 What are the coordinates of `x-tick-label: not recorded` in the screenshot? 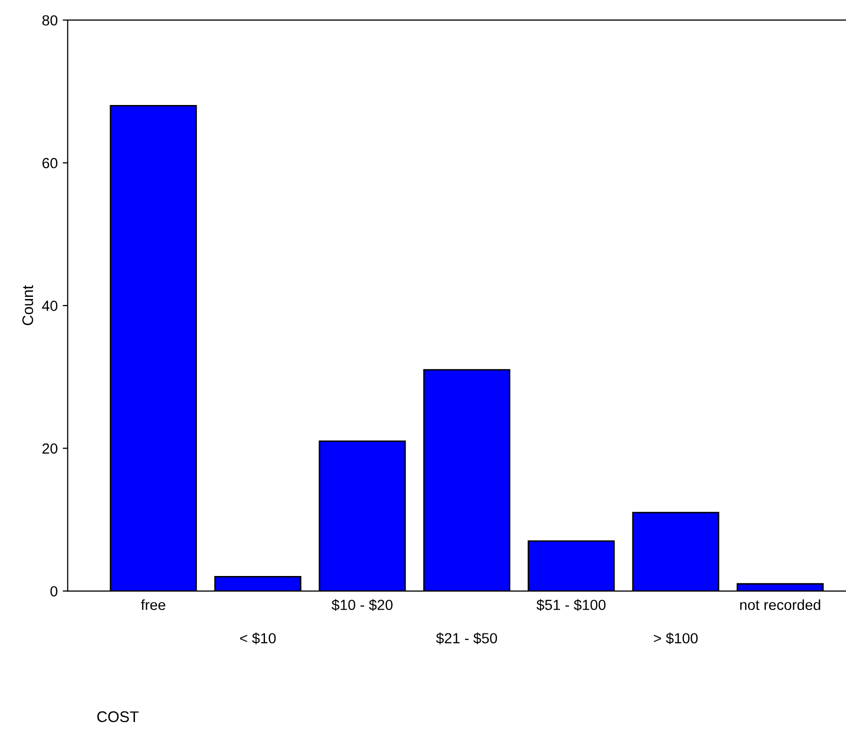 It's located at (780, 604).